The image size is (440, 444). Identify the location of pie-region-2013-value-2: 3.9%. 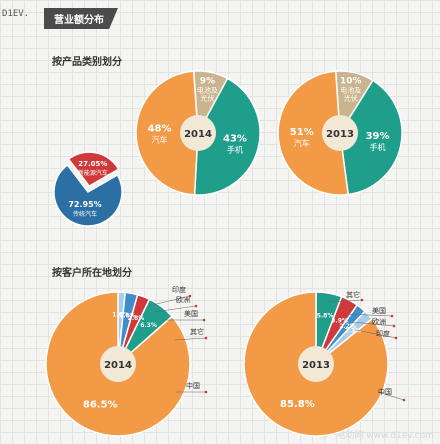
(339, 320).